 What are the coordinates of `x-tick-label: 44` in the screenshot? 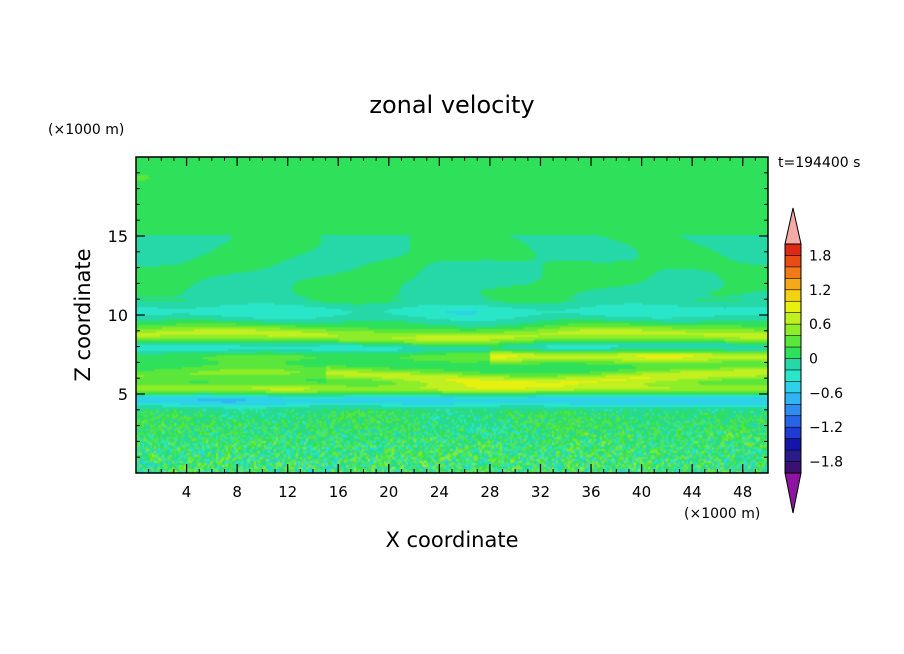 It's located at (692, 492).